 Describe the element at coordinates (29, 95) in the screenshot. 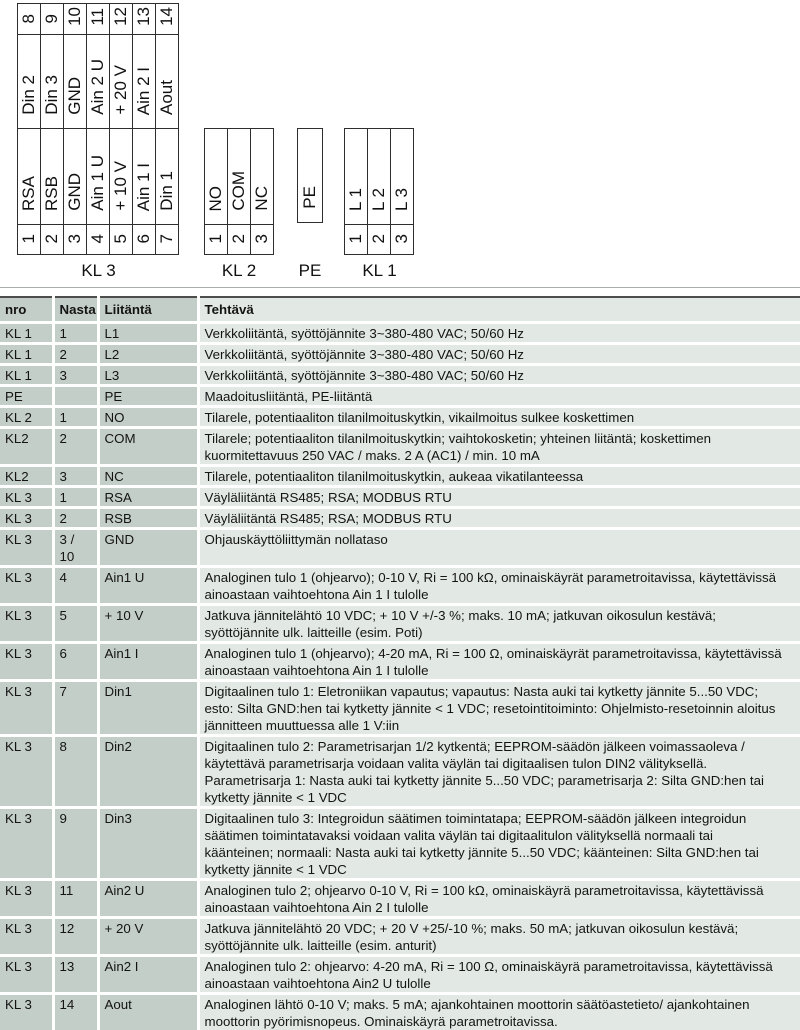

I see `terminal-label: Din 2` at that location.